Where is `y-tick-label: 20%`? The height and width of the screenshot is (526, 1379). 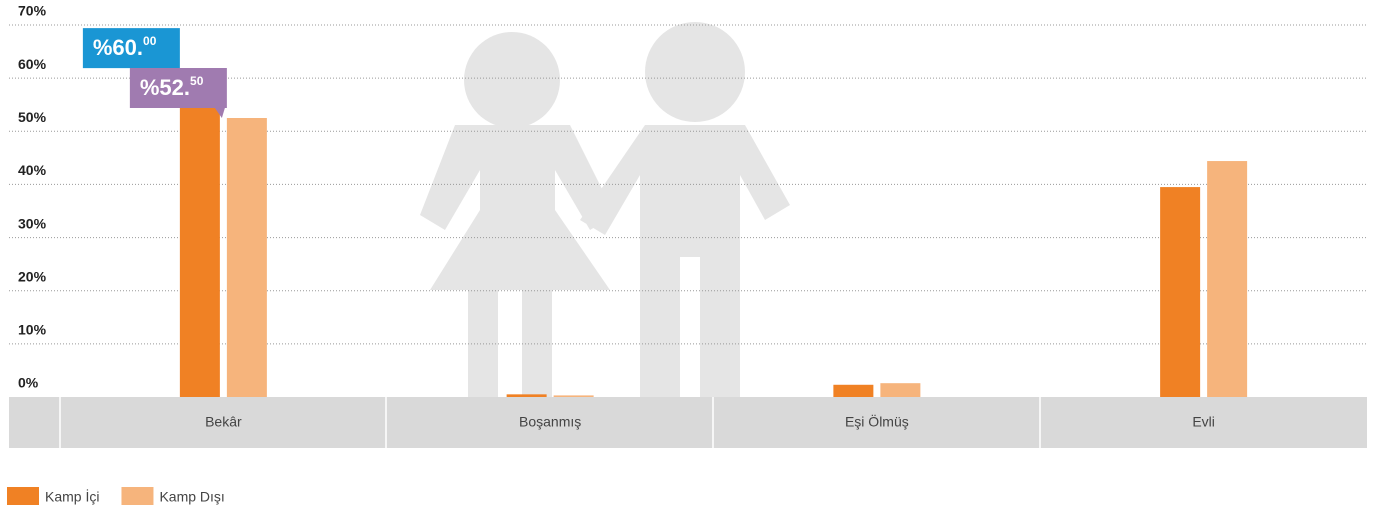 y-tick-label: 20% is located at coordinates (32, 276).